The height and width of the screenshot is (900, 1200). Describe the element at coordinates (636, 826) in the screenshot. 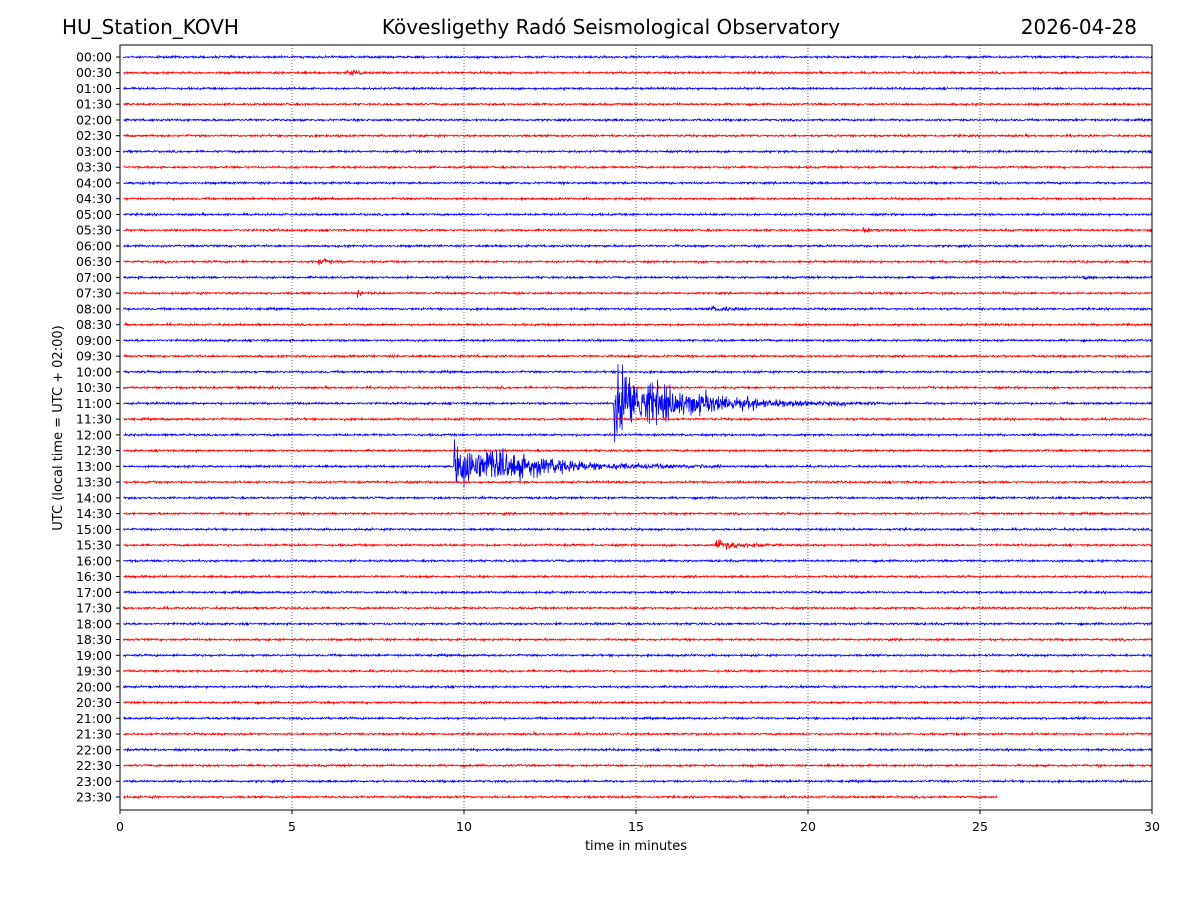

I see `x-tick-label: 15` at that location.